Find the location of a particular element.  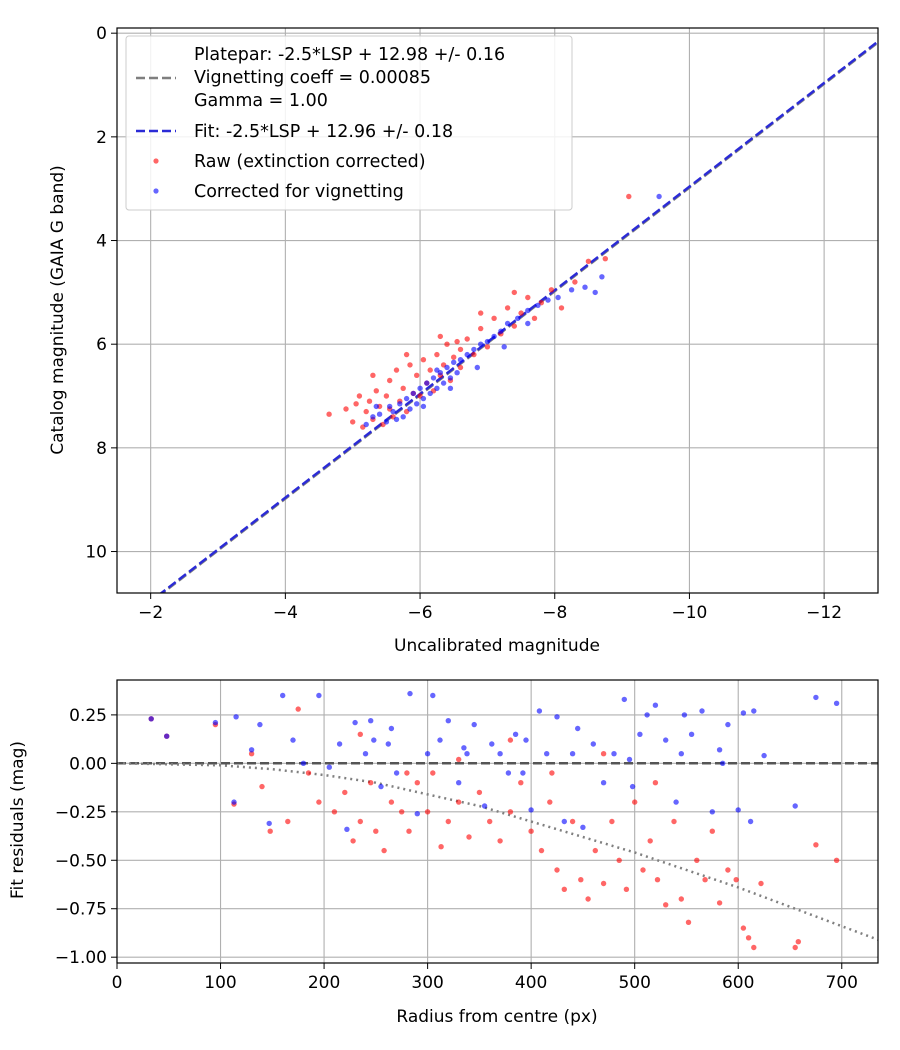

y-tick-label: 0.00 is located at coordinates (88, 764).